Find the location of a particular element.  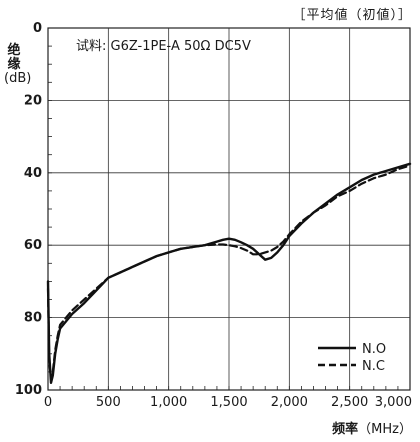

y-tick-label: 80 is located at coordinates (33, 318).